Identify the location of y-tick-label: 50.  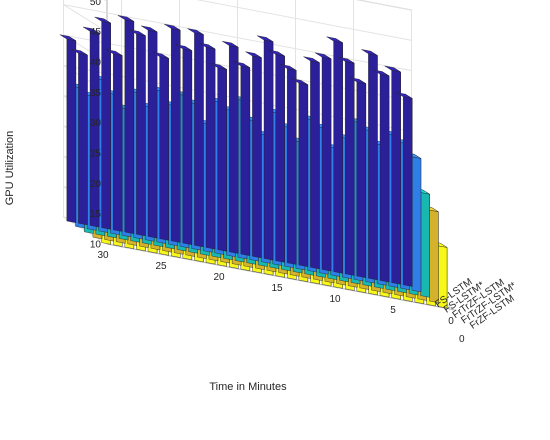
(96, 4).